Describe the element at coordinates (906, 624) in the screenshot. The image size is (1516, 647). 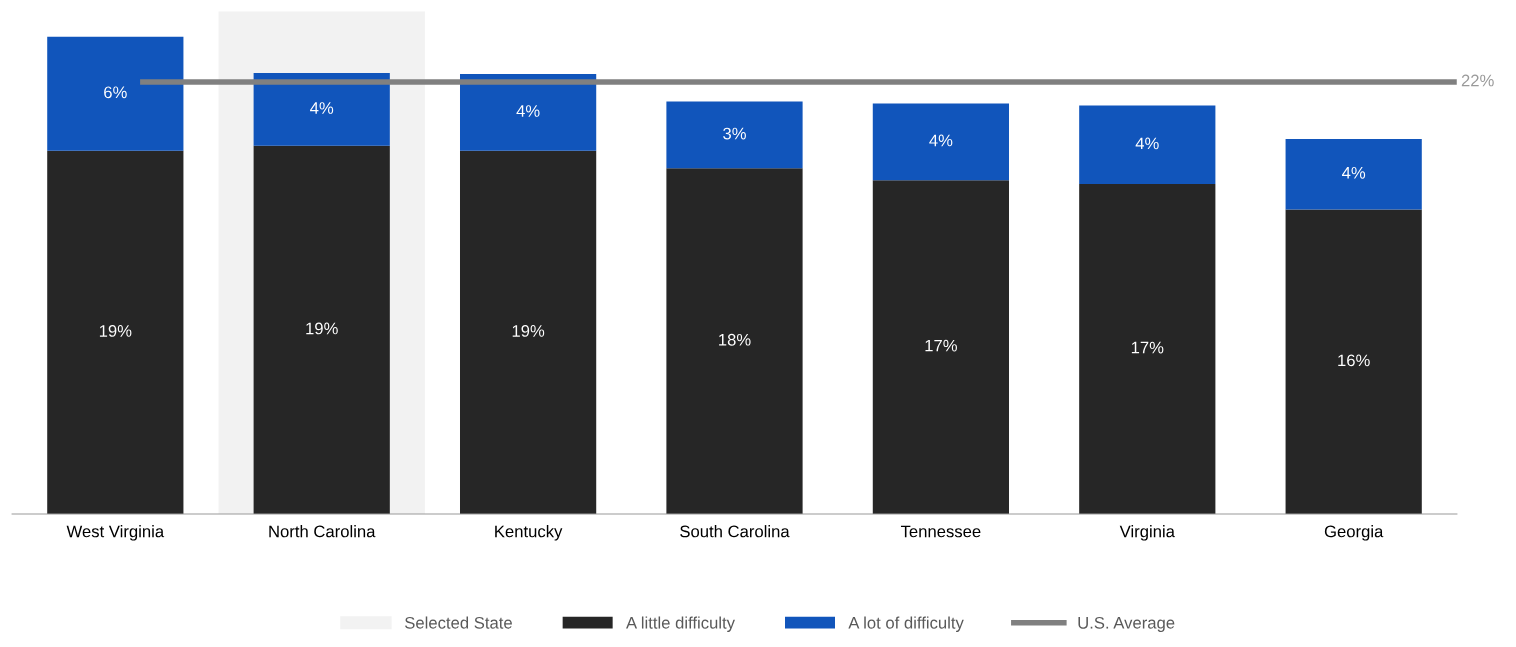
I see `legend-label: A lot of difficulty` at that location.